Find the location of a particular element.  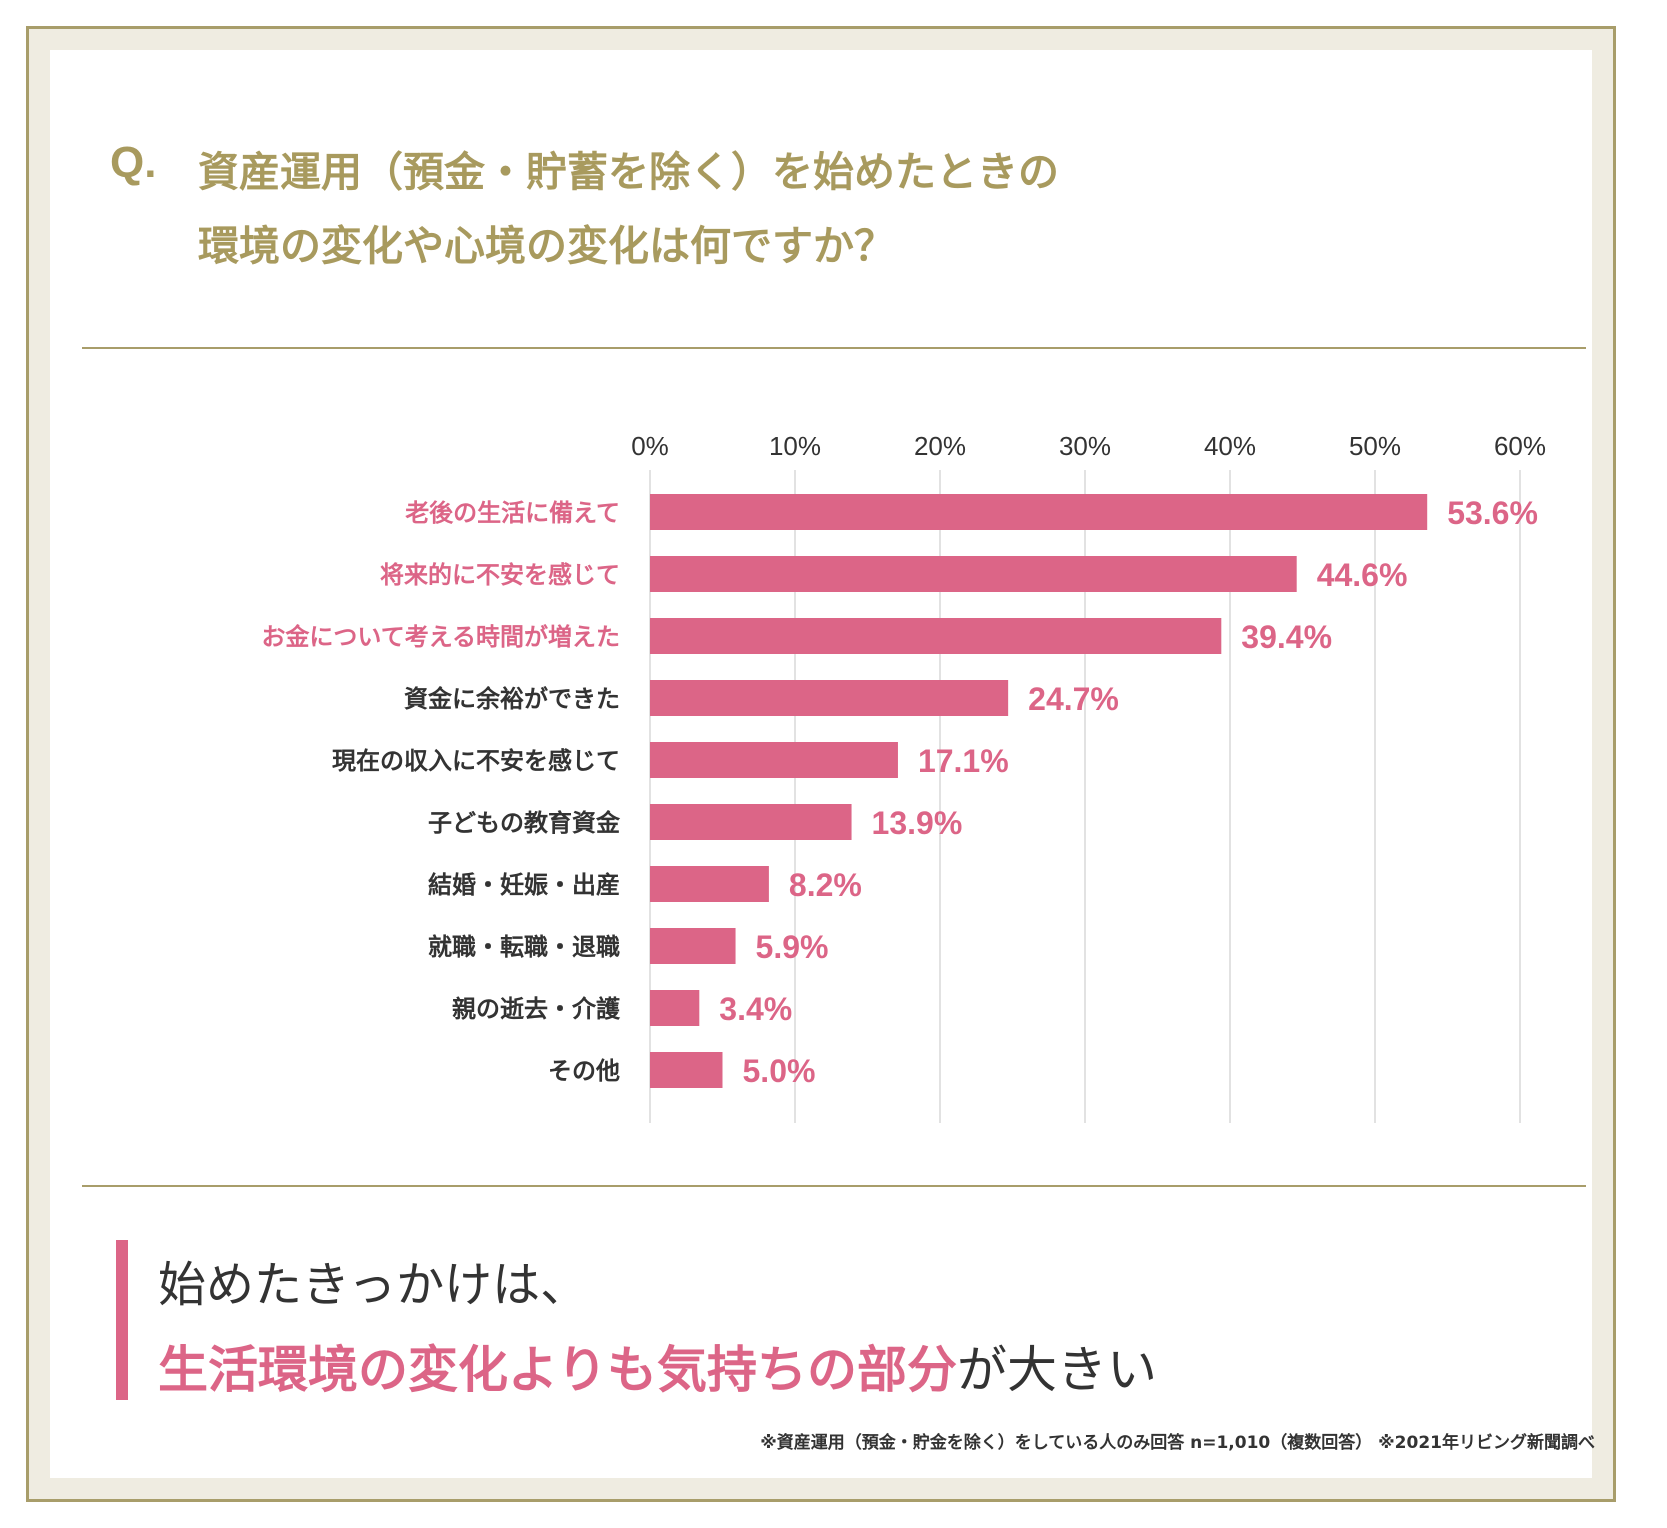

question-line-1: 資産運用（預金・貯蓄を除く）を始めたときの is located at coordinates (628, 172).